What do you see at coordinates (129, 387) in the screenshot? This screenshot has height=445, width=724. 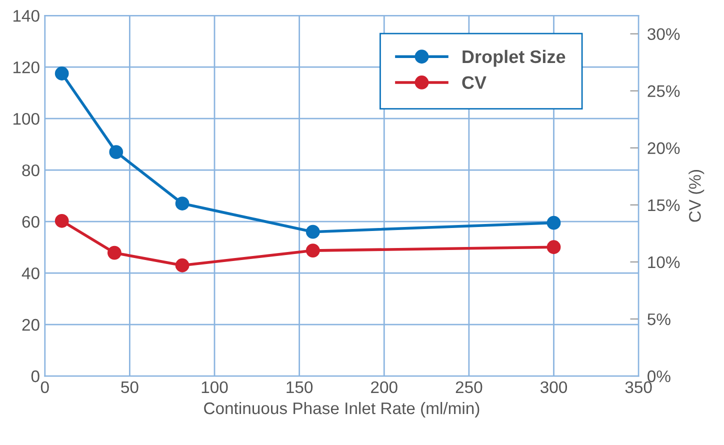 I see `x-tick-label: 50` at bounding box center [129, 387].